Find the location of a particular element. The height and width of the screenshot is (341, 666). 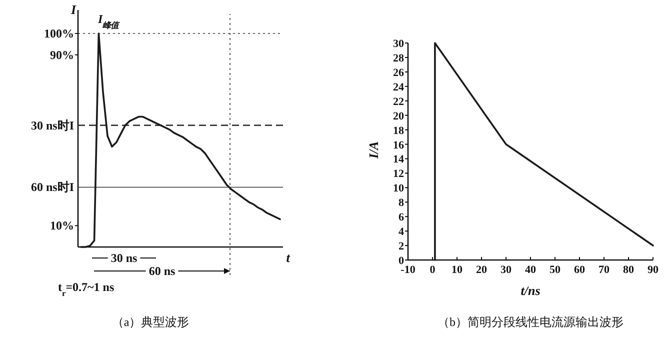

x-tick-label: 40 is located at coordinates (530, 270).